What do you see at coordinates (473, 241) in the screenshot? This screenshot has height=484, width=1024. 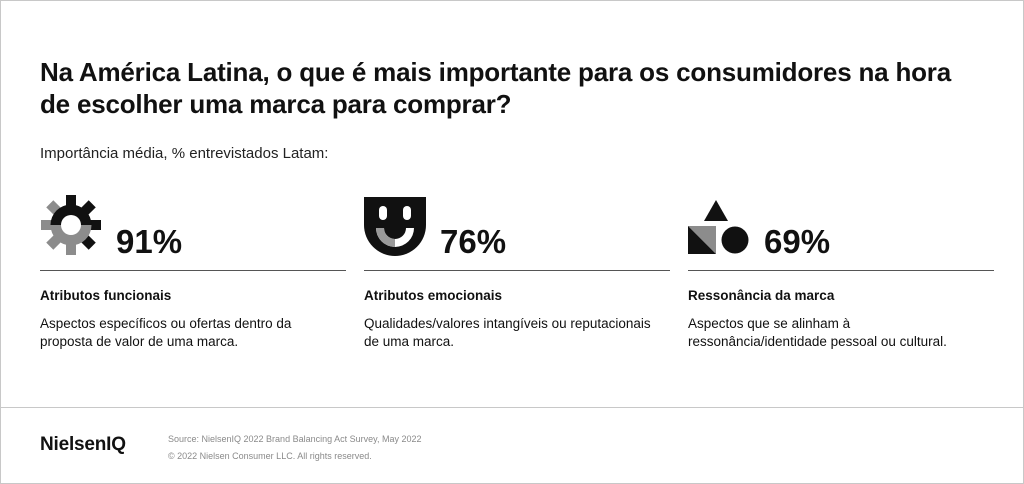 I see `metric-percent: 76%` at bounding box center [473, 241].